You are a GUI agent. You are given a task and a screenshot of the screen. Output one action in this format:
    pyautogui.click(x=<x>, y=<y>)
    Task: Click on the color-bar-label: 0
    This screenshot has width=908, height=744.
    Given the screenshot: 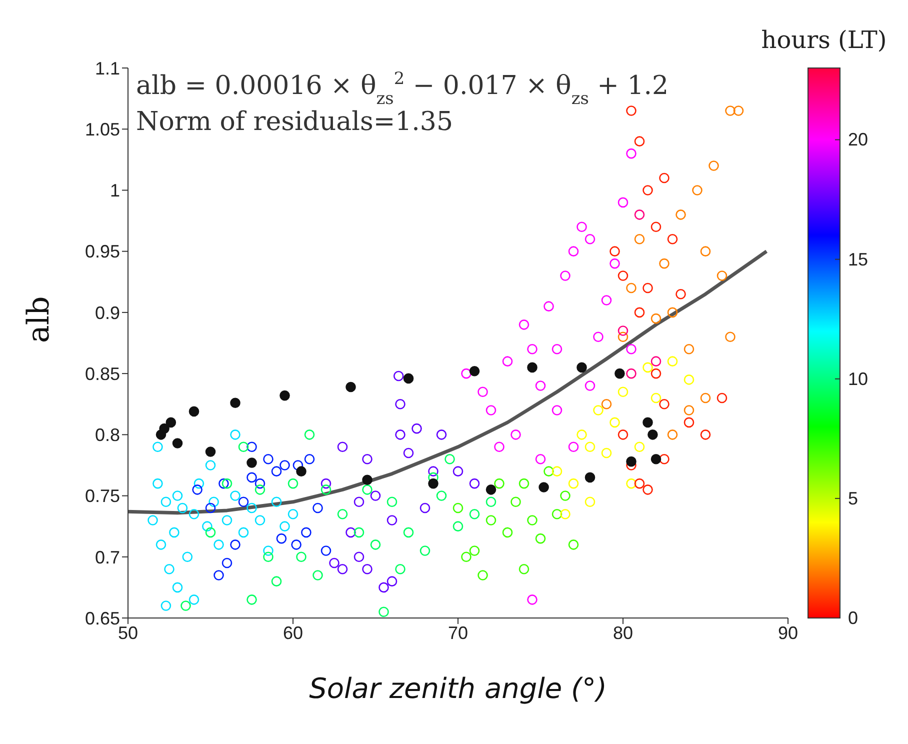 What is the action you would take?
    pyautogui.click(x=853, y=618)
    